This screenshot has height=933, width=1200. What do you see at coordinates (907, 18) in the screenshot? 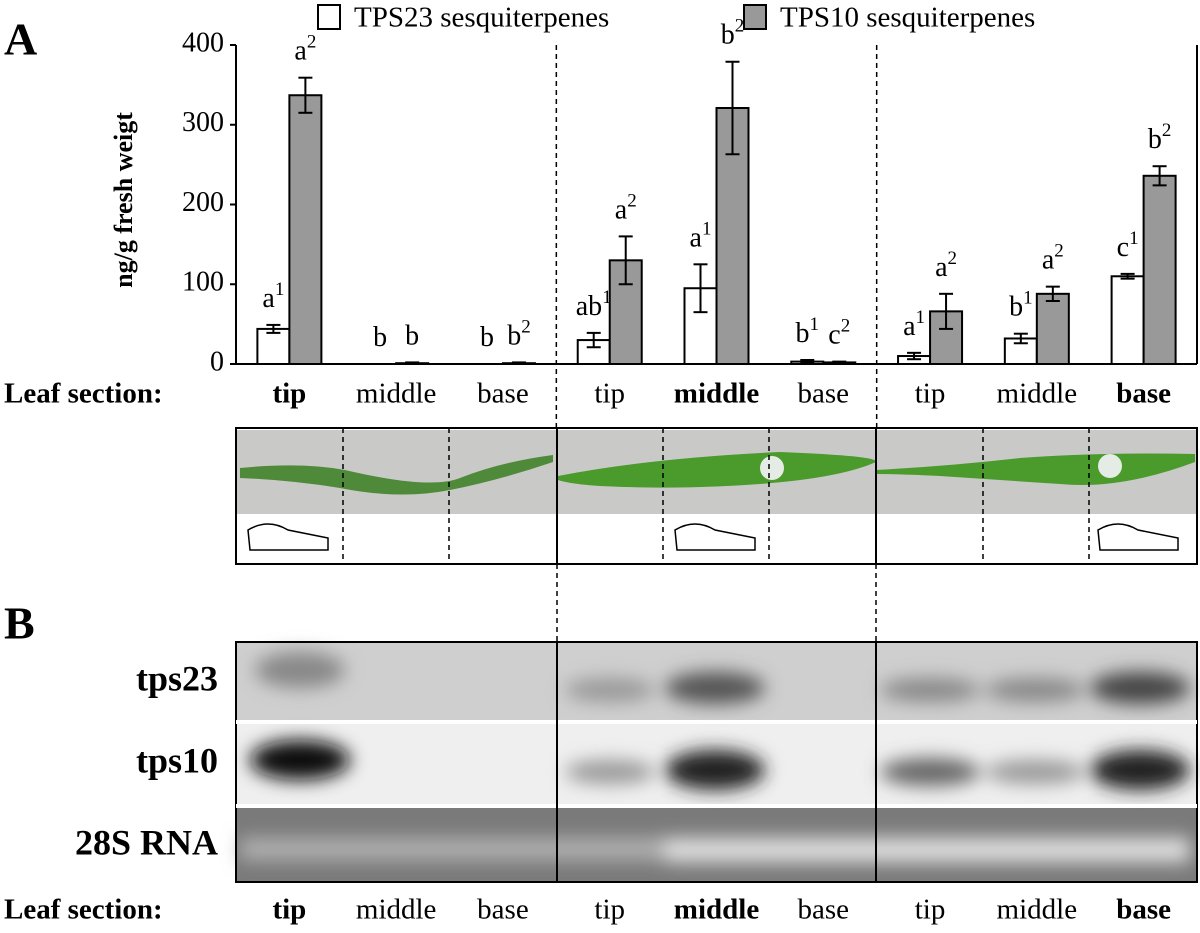
I see `legend-label: TPS10 sesquiterpenes` at bounding box center [907, 18].